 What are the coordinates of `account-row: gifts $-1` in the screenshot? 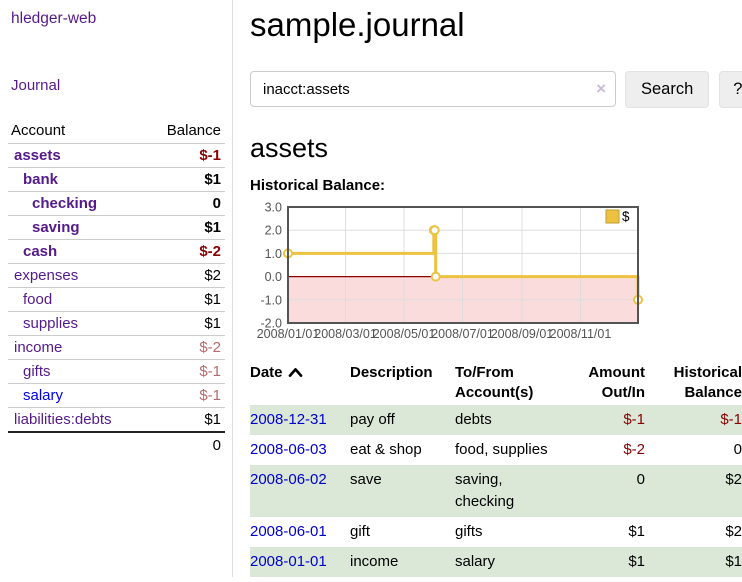 It's located at (116, 371).